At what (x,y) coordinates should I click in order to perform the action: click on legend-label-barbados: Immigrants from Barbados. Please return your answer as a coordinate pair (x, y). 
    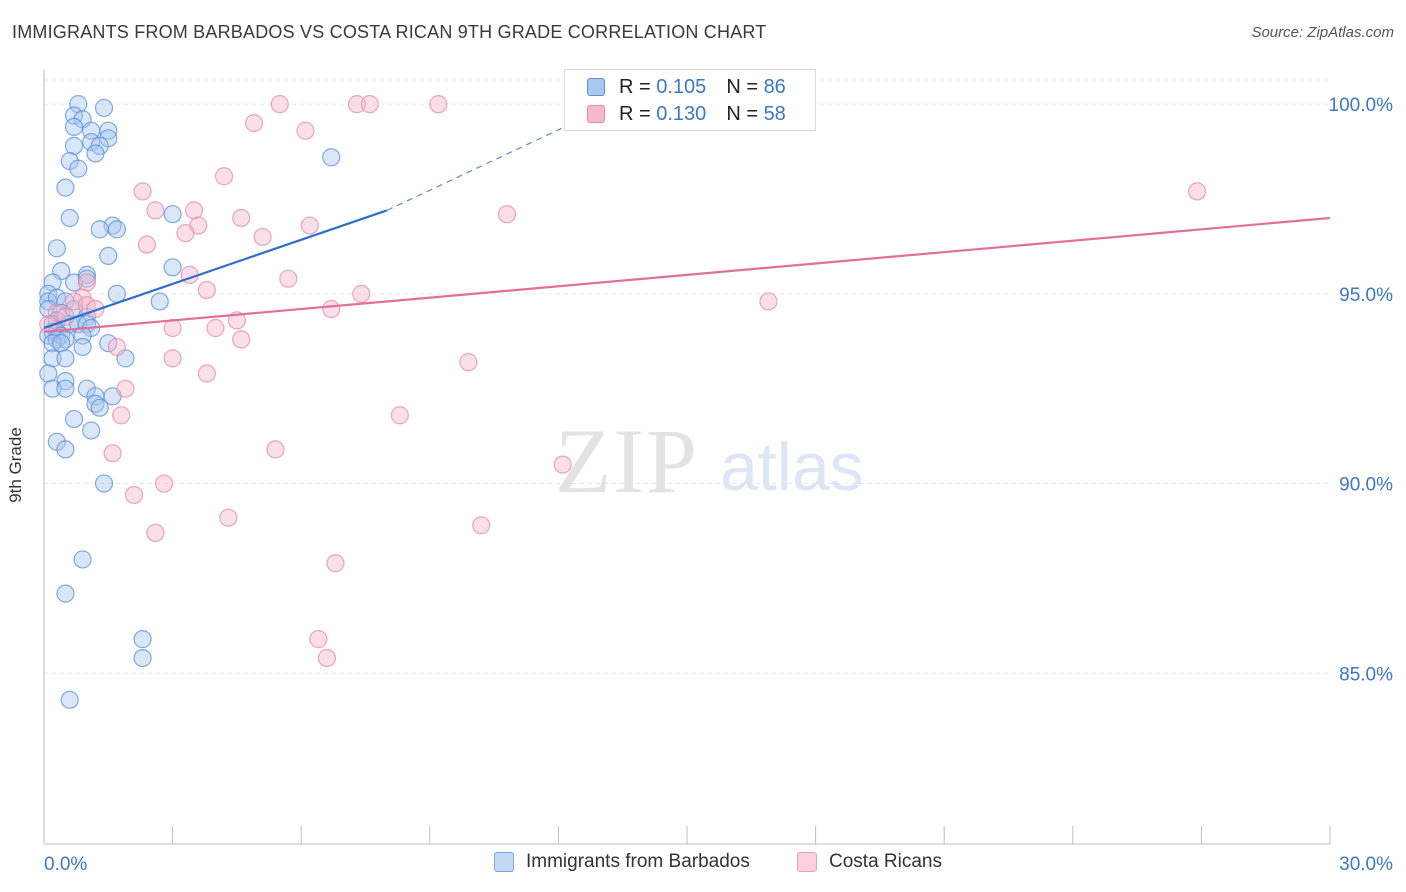
    Looking at the image, I should click on (638, 861).